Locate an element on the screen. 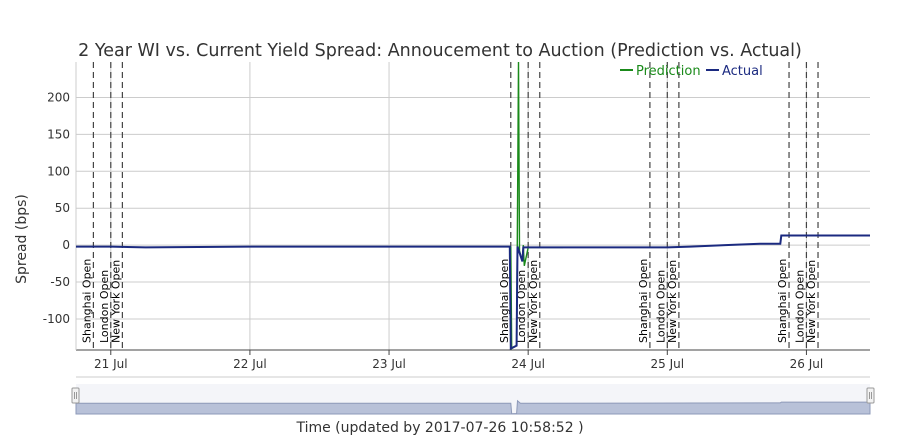  y-tick-label: -50 is located at coordinates (60, 282).